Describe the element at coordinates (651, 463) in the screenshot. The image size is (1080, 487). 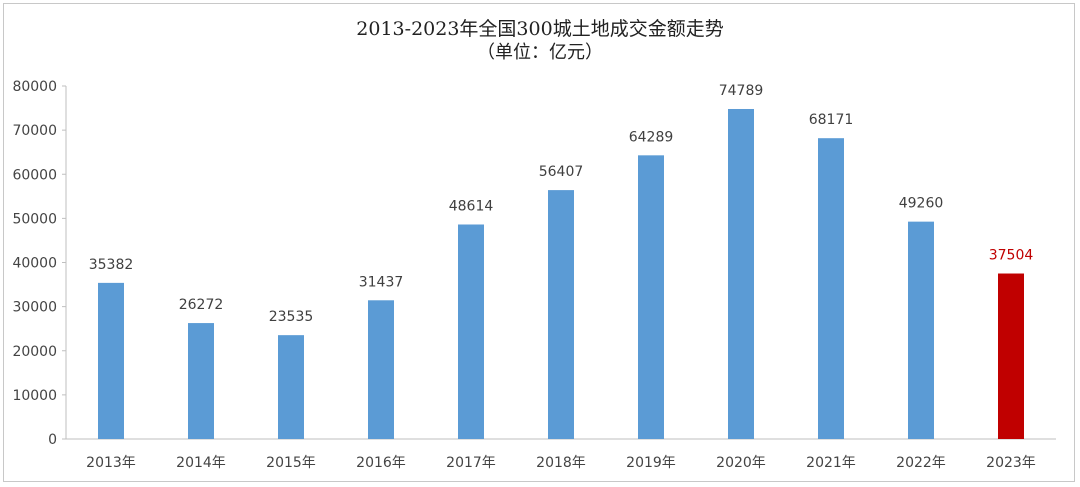
I see `x-tick-label: 2019年` at that location.